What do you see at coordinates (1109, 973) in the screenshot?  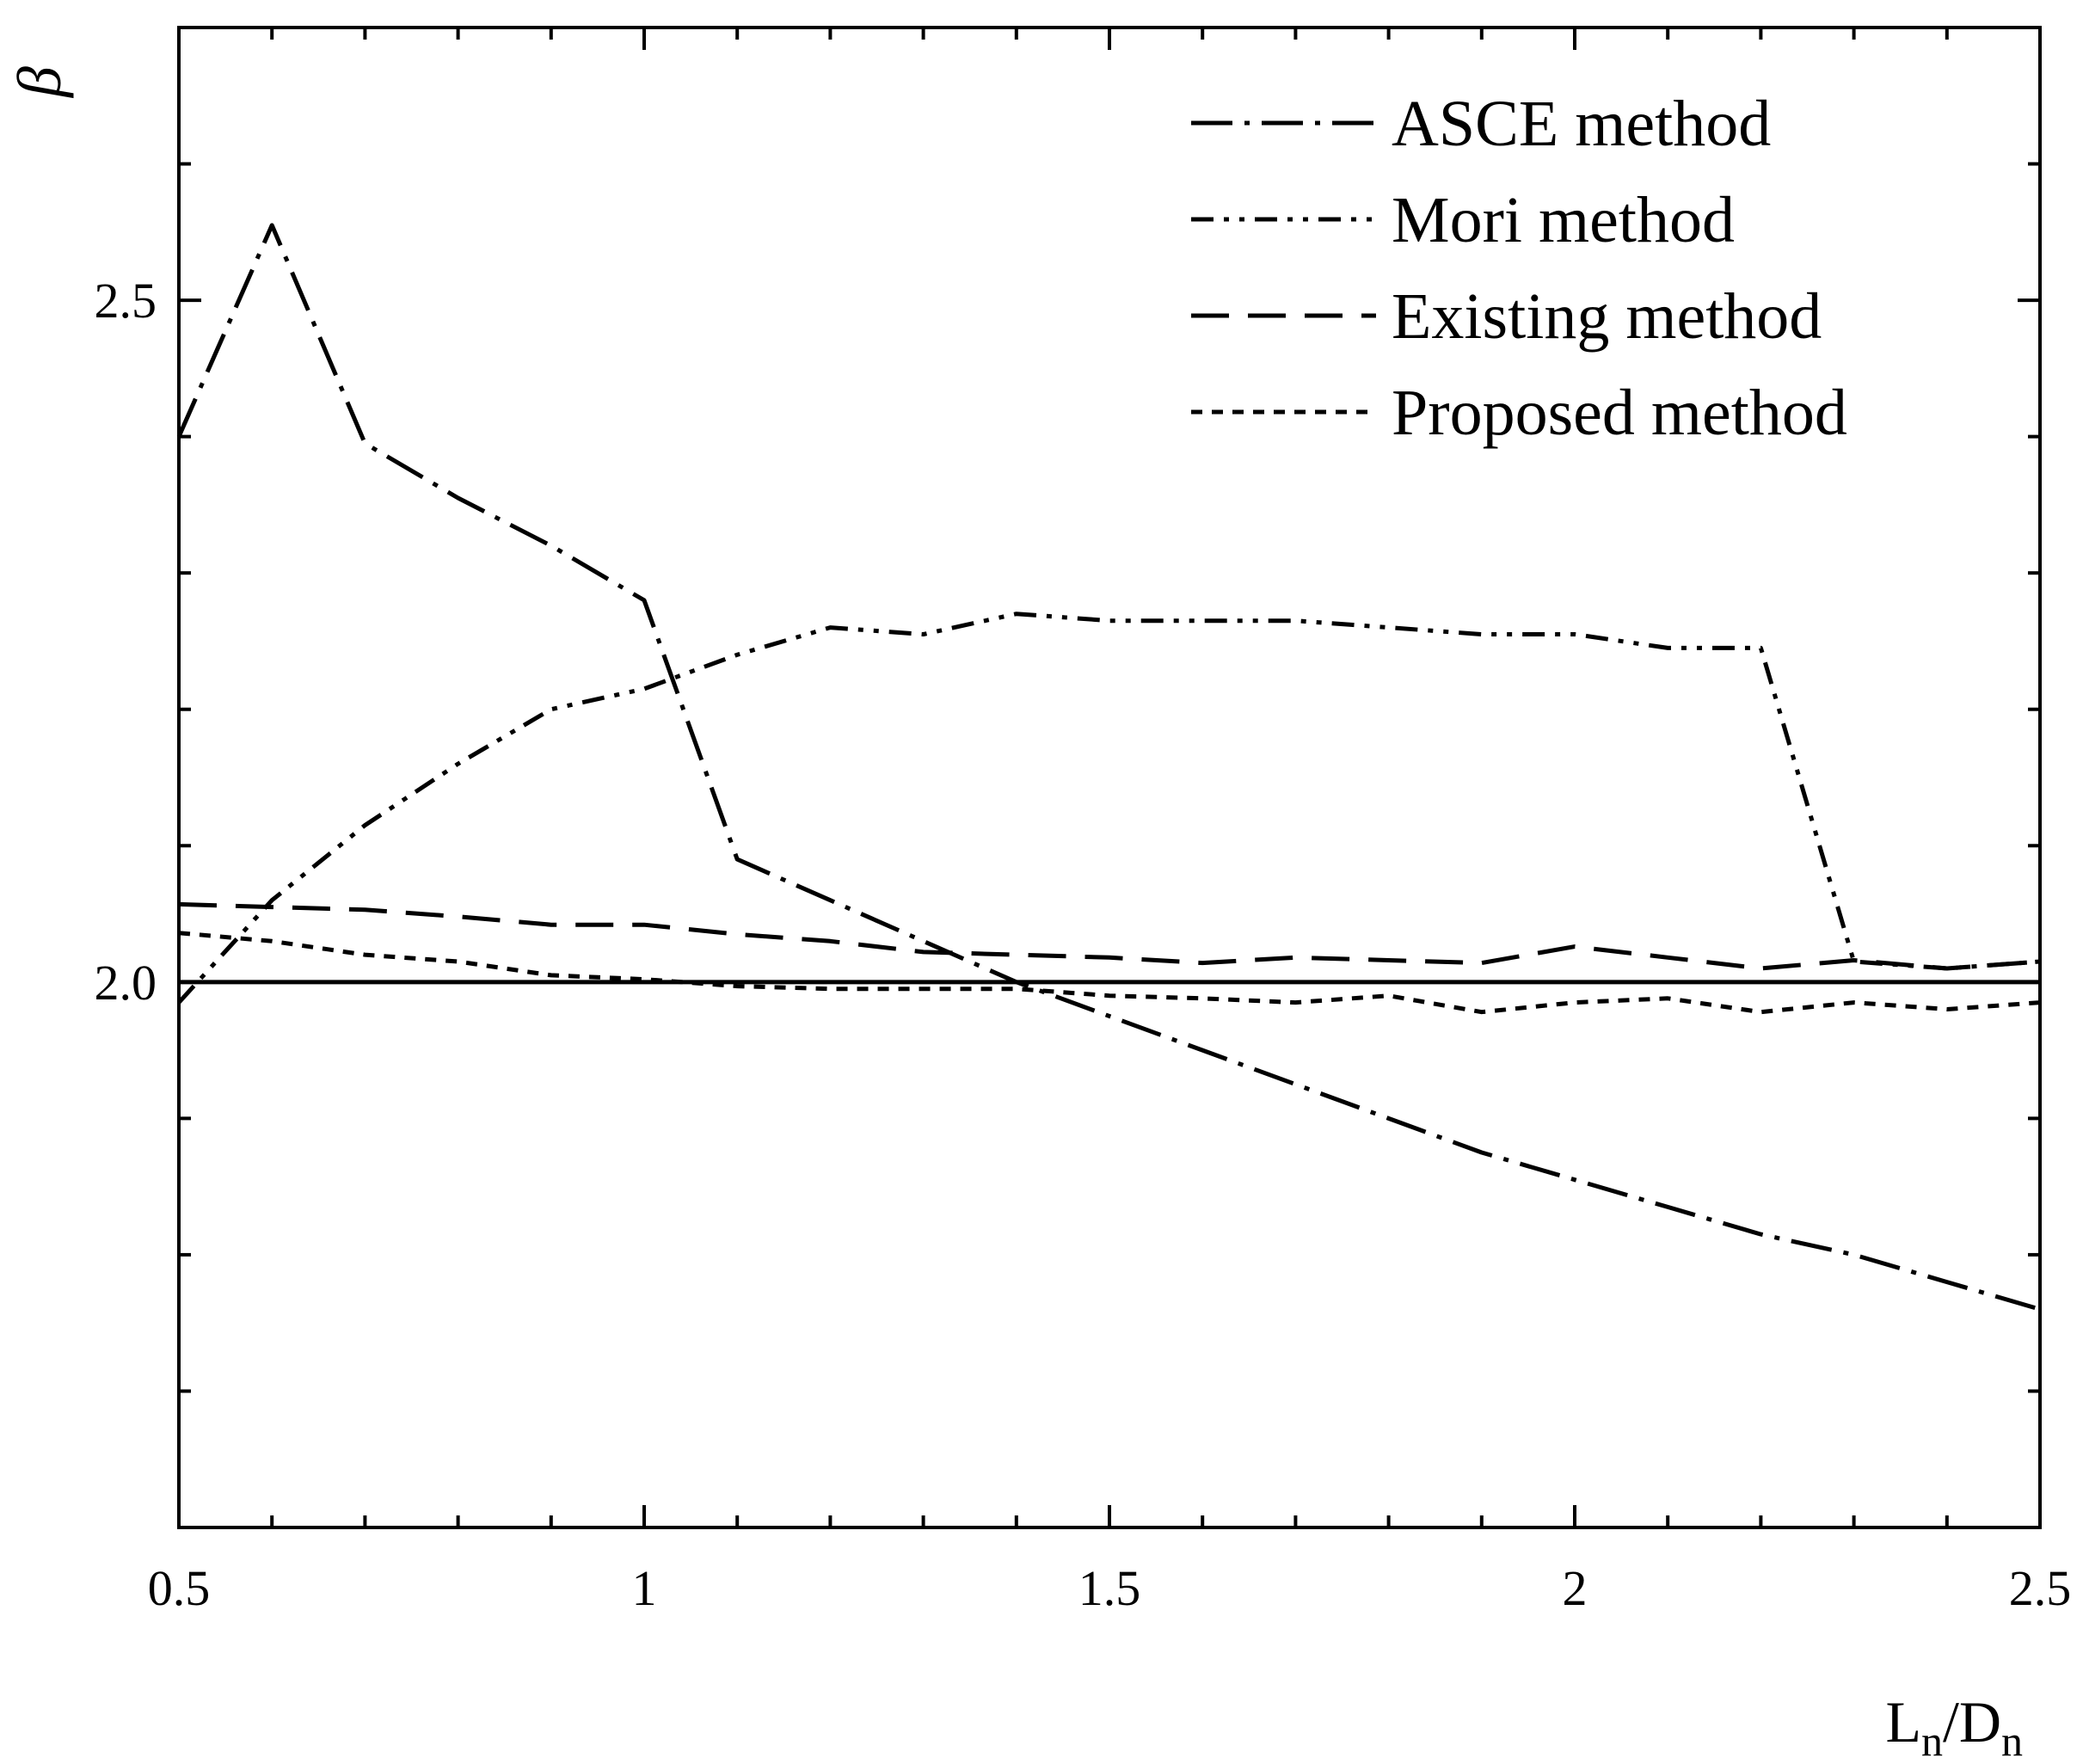 I see `series-line-proposed-method` at bounding box center [1109, 973].